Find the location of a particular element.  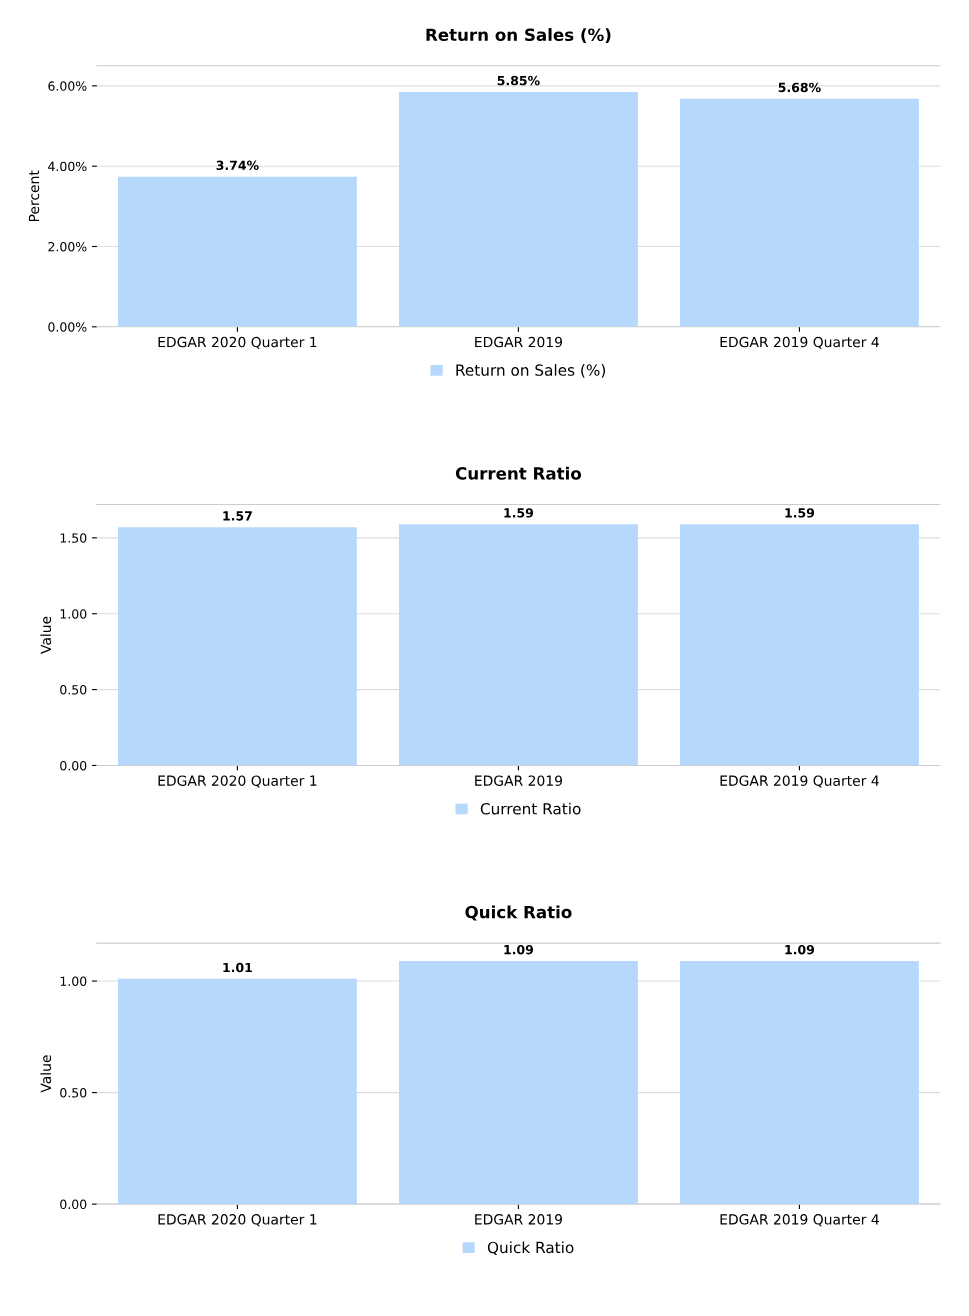

legend-label: Return on Sales (%) is located at coordinates (531, 371).